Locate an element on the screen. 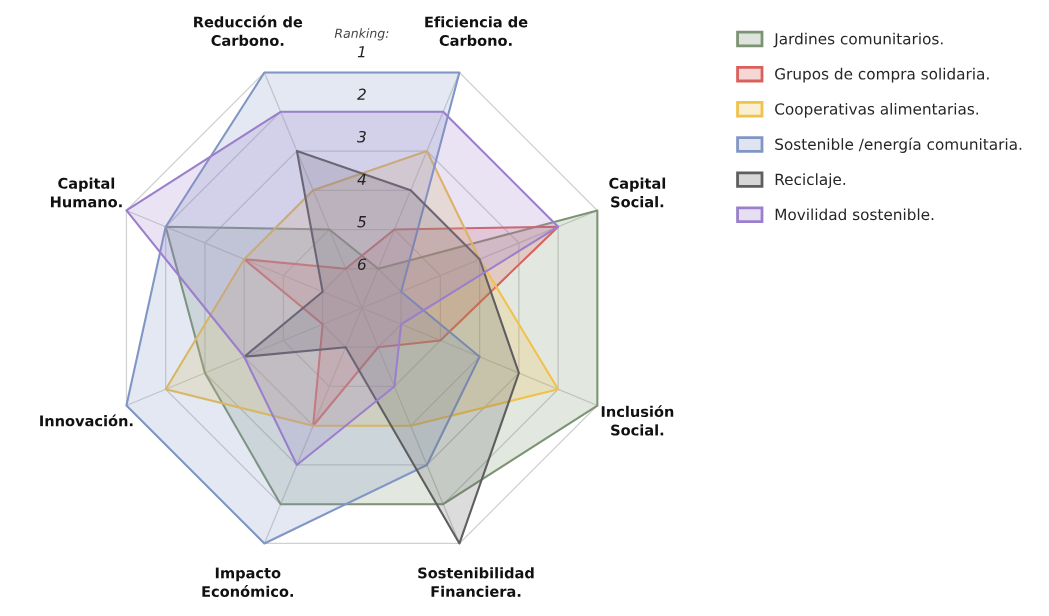 This screenshot has width=1049, height=616. legend-label: Sostenible /energía comunitaria. is located at coordinates (898, 145).